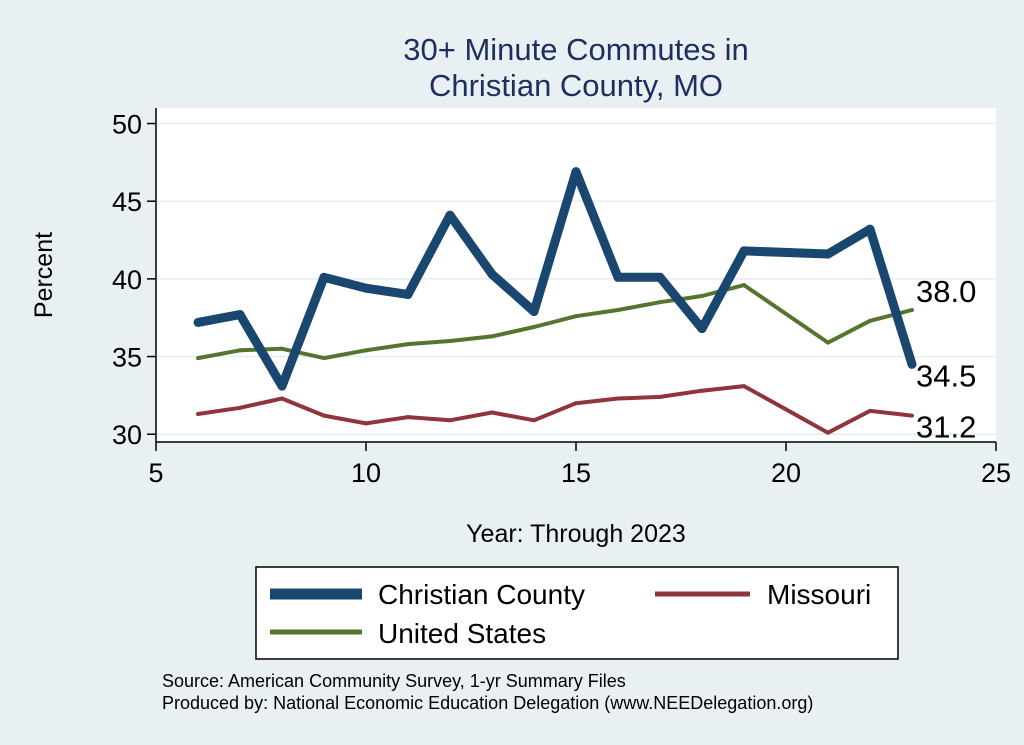 Image resolution: width=1024 pixels, height=745 pixels. I want to click on x-tick-label-15: 15, so click(576, 473).